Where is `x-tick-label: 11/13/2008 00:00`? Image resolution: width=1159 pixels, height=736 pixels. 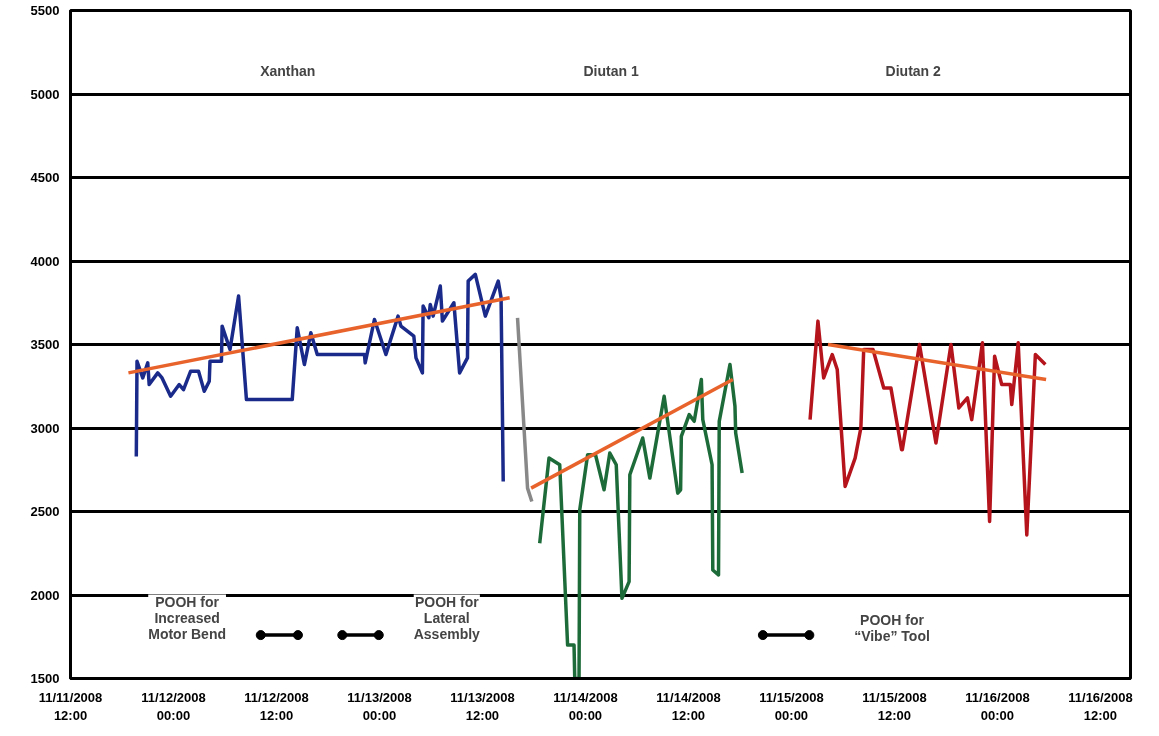 x-tick-label: 11/13/2008 00:00 is located at coordinates (379, 706).